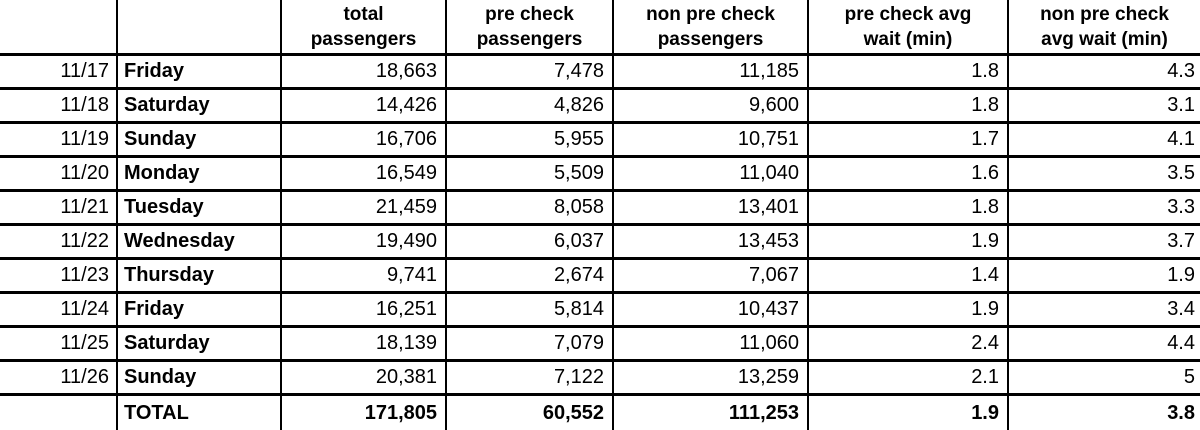  Describe the element at coordinates (1103, 207) in the screenshot. I see `cell-non-pre-check-avg-wait: 3.3` at that location.